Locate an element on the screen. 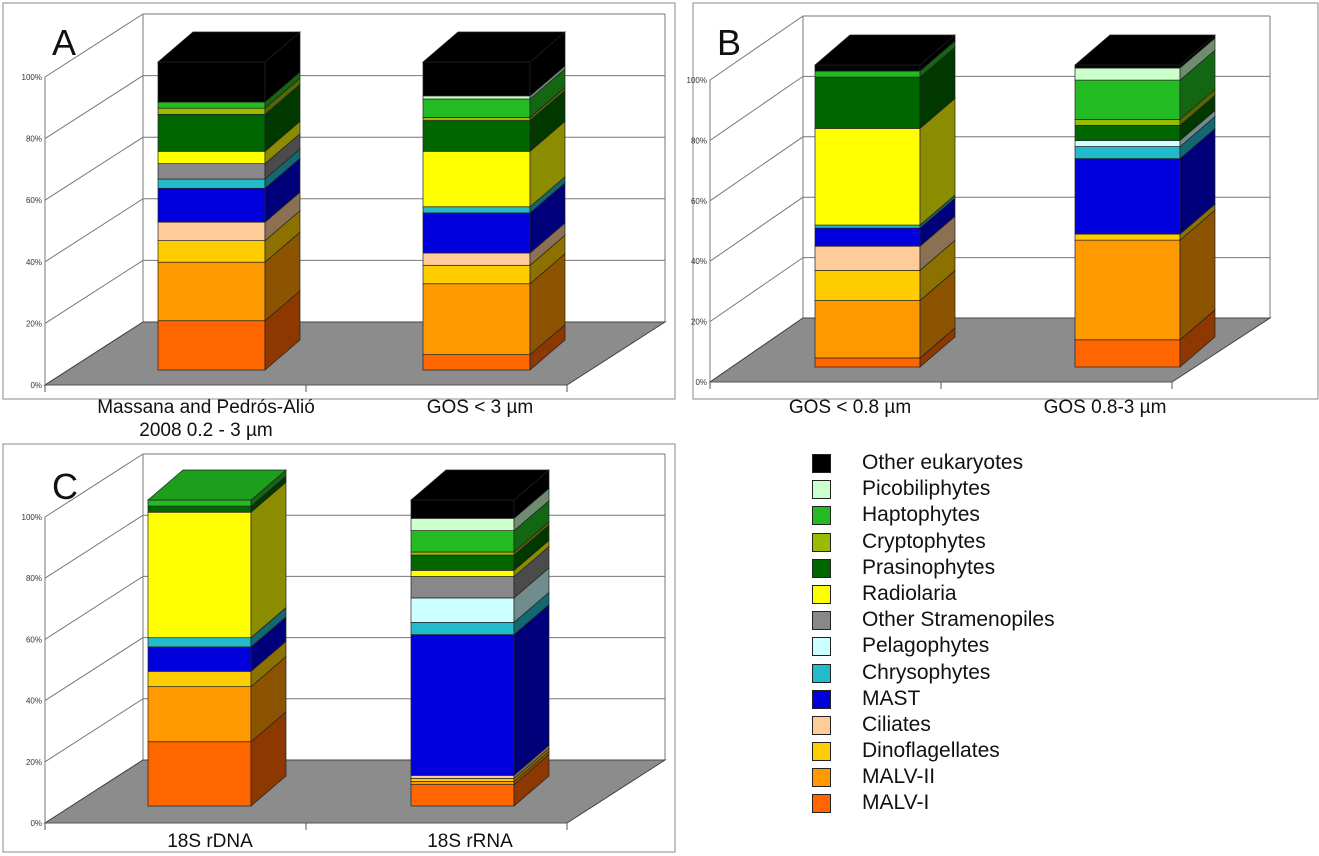 This screenshot has width=1319, height=856. legend-label: Picobiliphytes is located at coordinates (926, 489).